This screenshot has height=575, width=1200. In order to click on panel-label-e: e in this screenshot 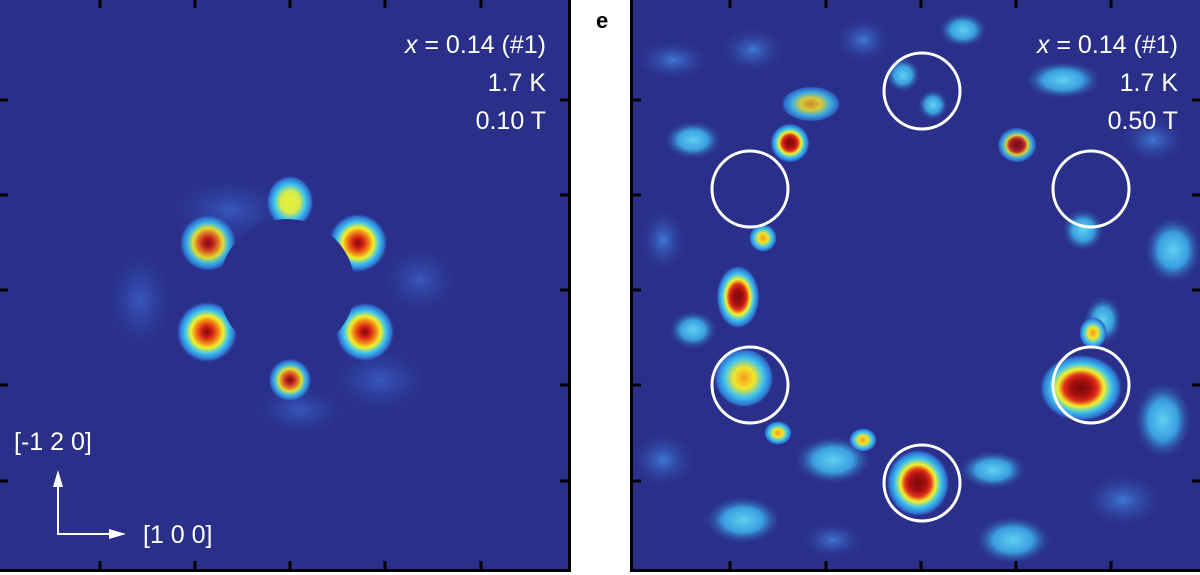, I will do `click(602, 20)`.